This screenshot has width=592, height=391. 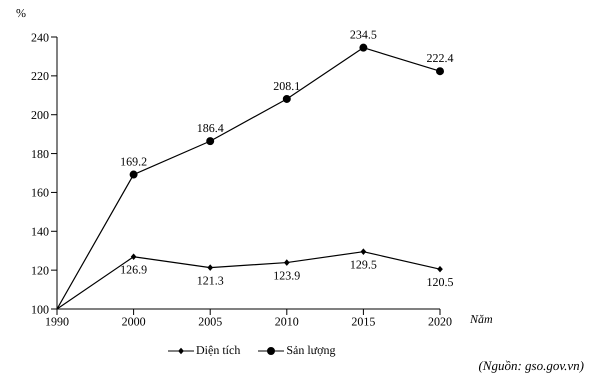 I want to click on data-label: 121.3, so click(x=210, y=281).